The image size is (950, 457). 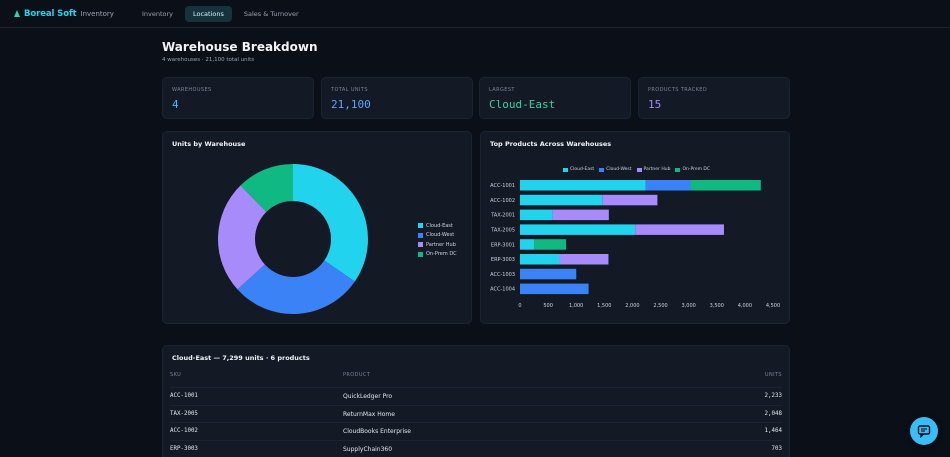 What do you see at coordinates (773, 375) in the screenshot?
I see `column-header-units: UNITS` at bounding box center [773, 375].